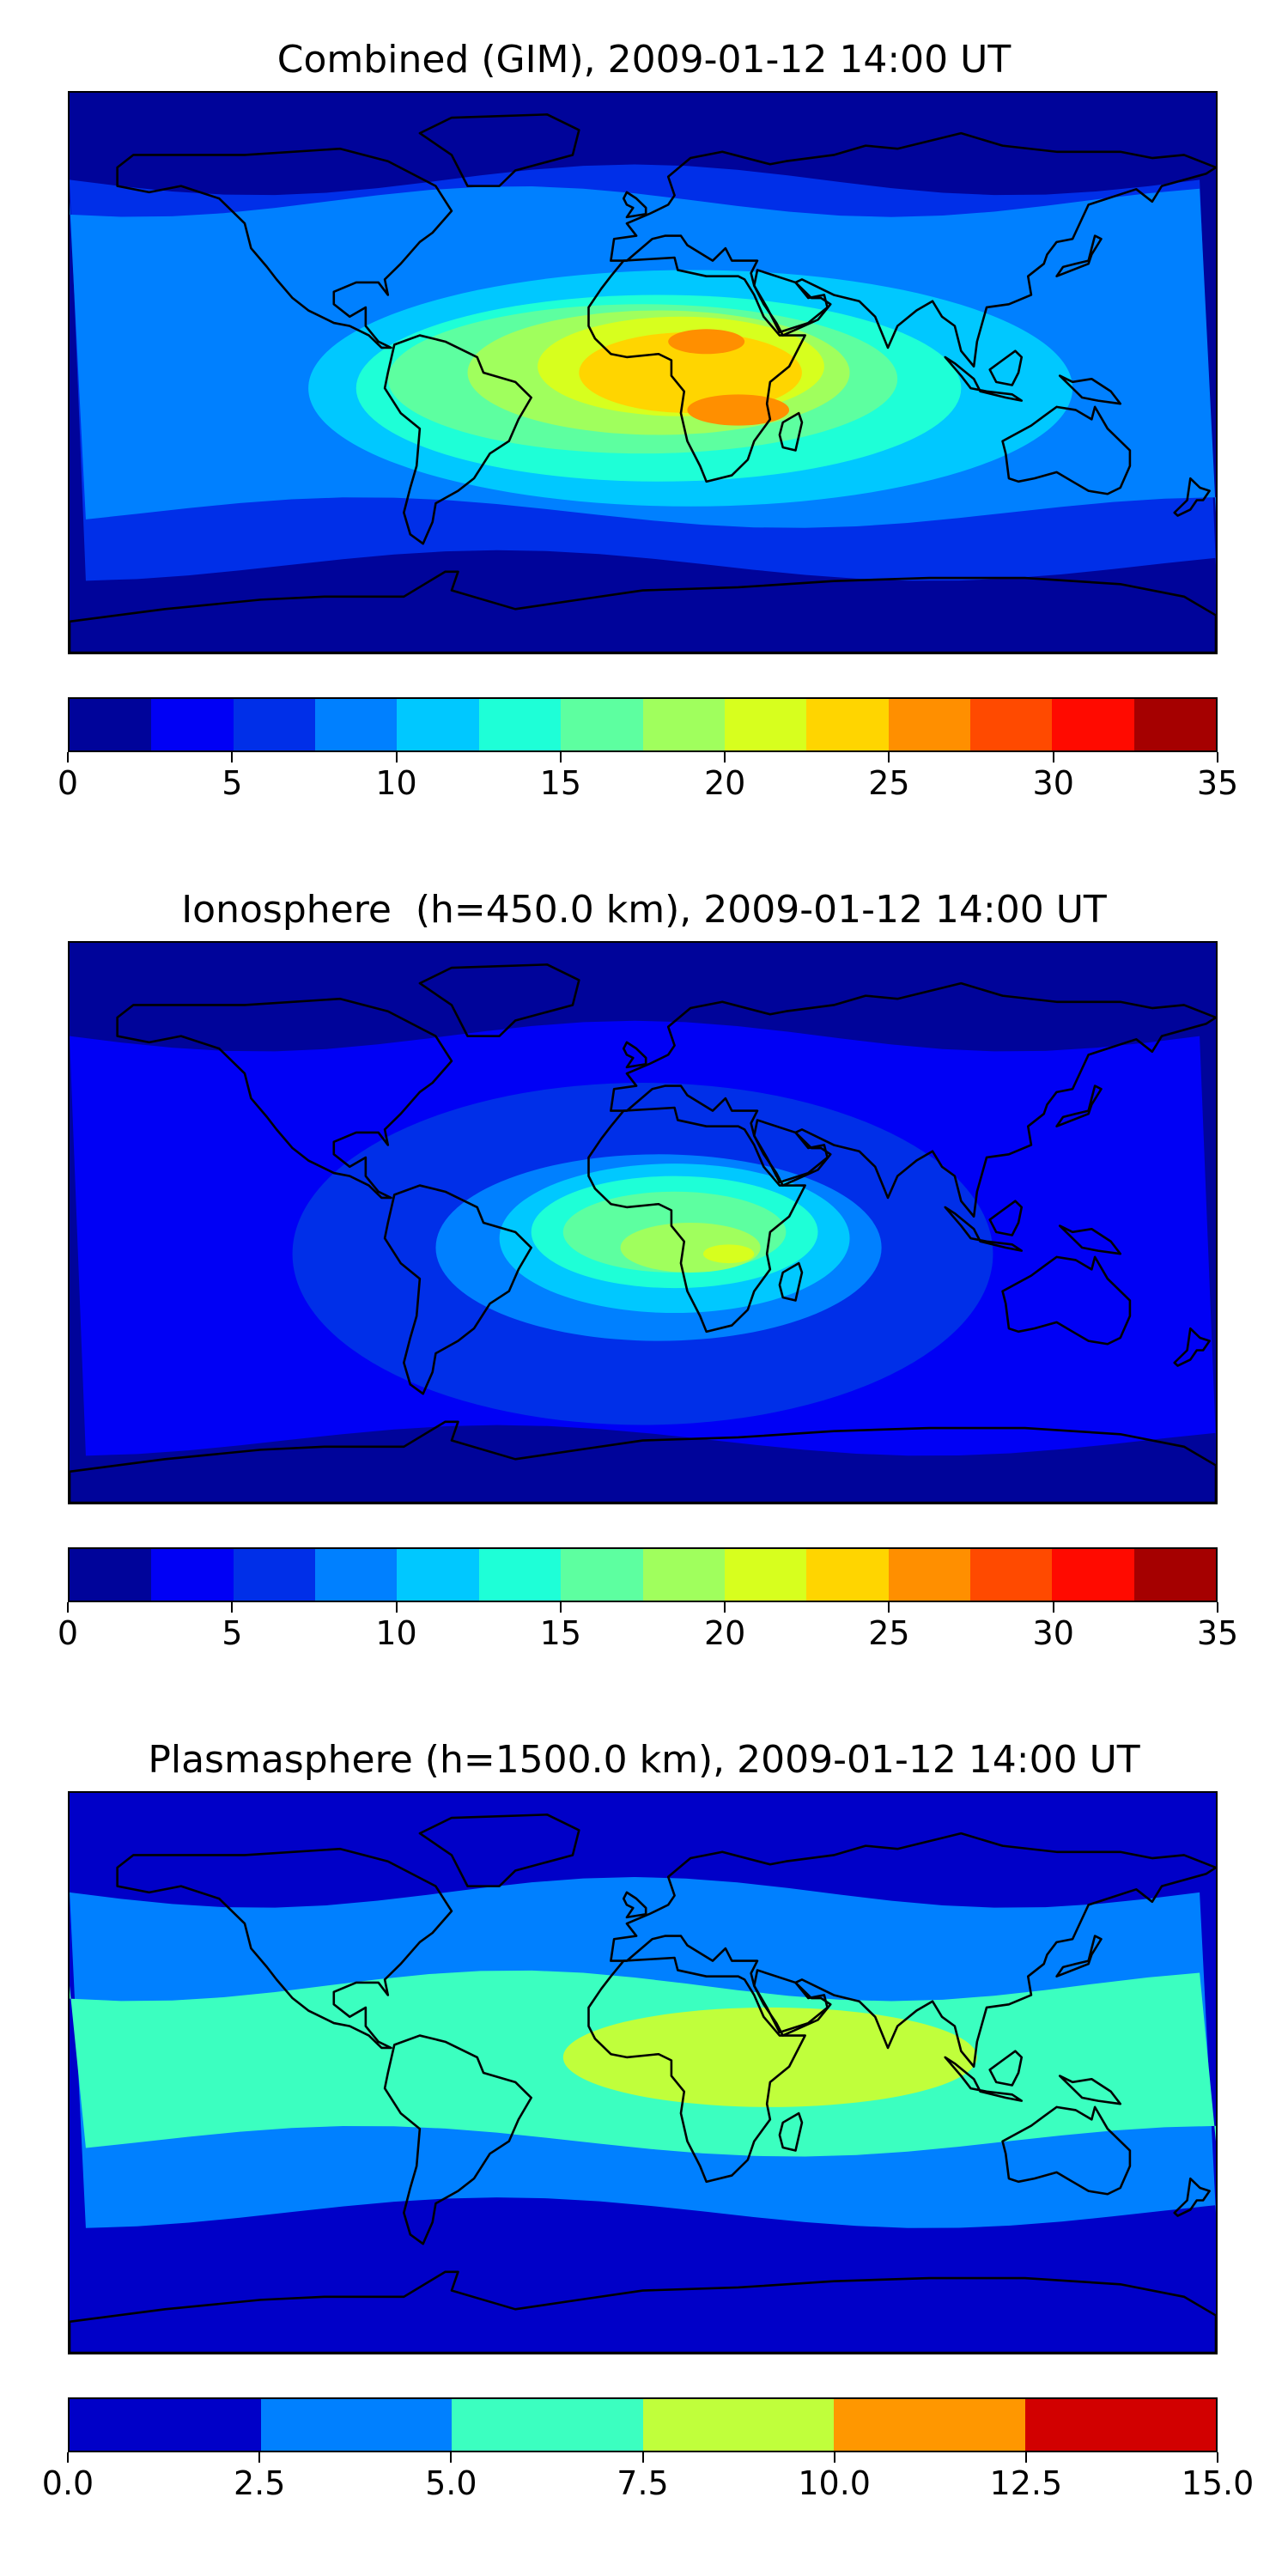  I want to click on colorbar-tick-label: 20, so click(724, 1633).